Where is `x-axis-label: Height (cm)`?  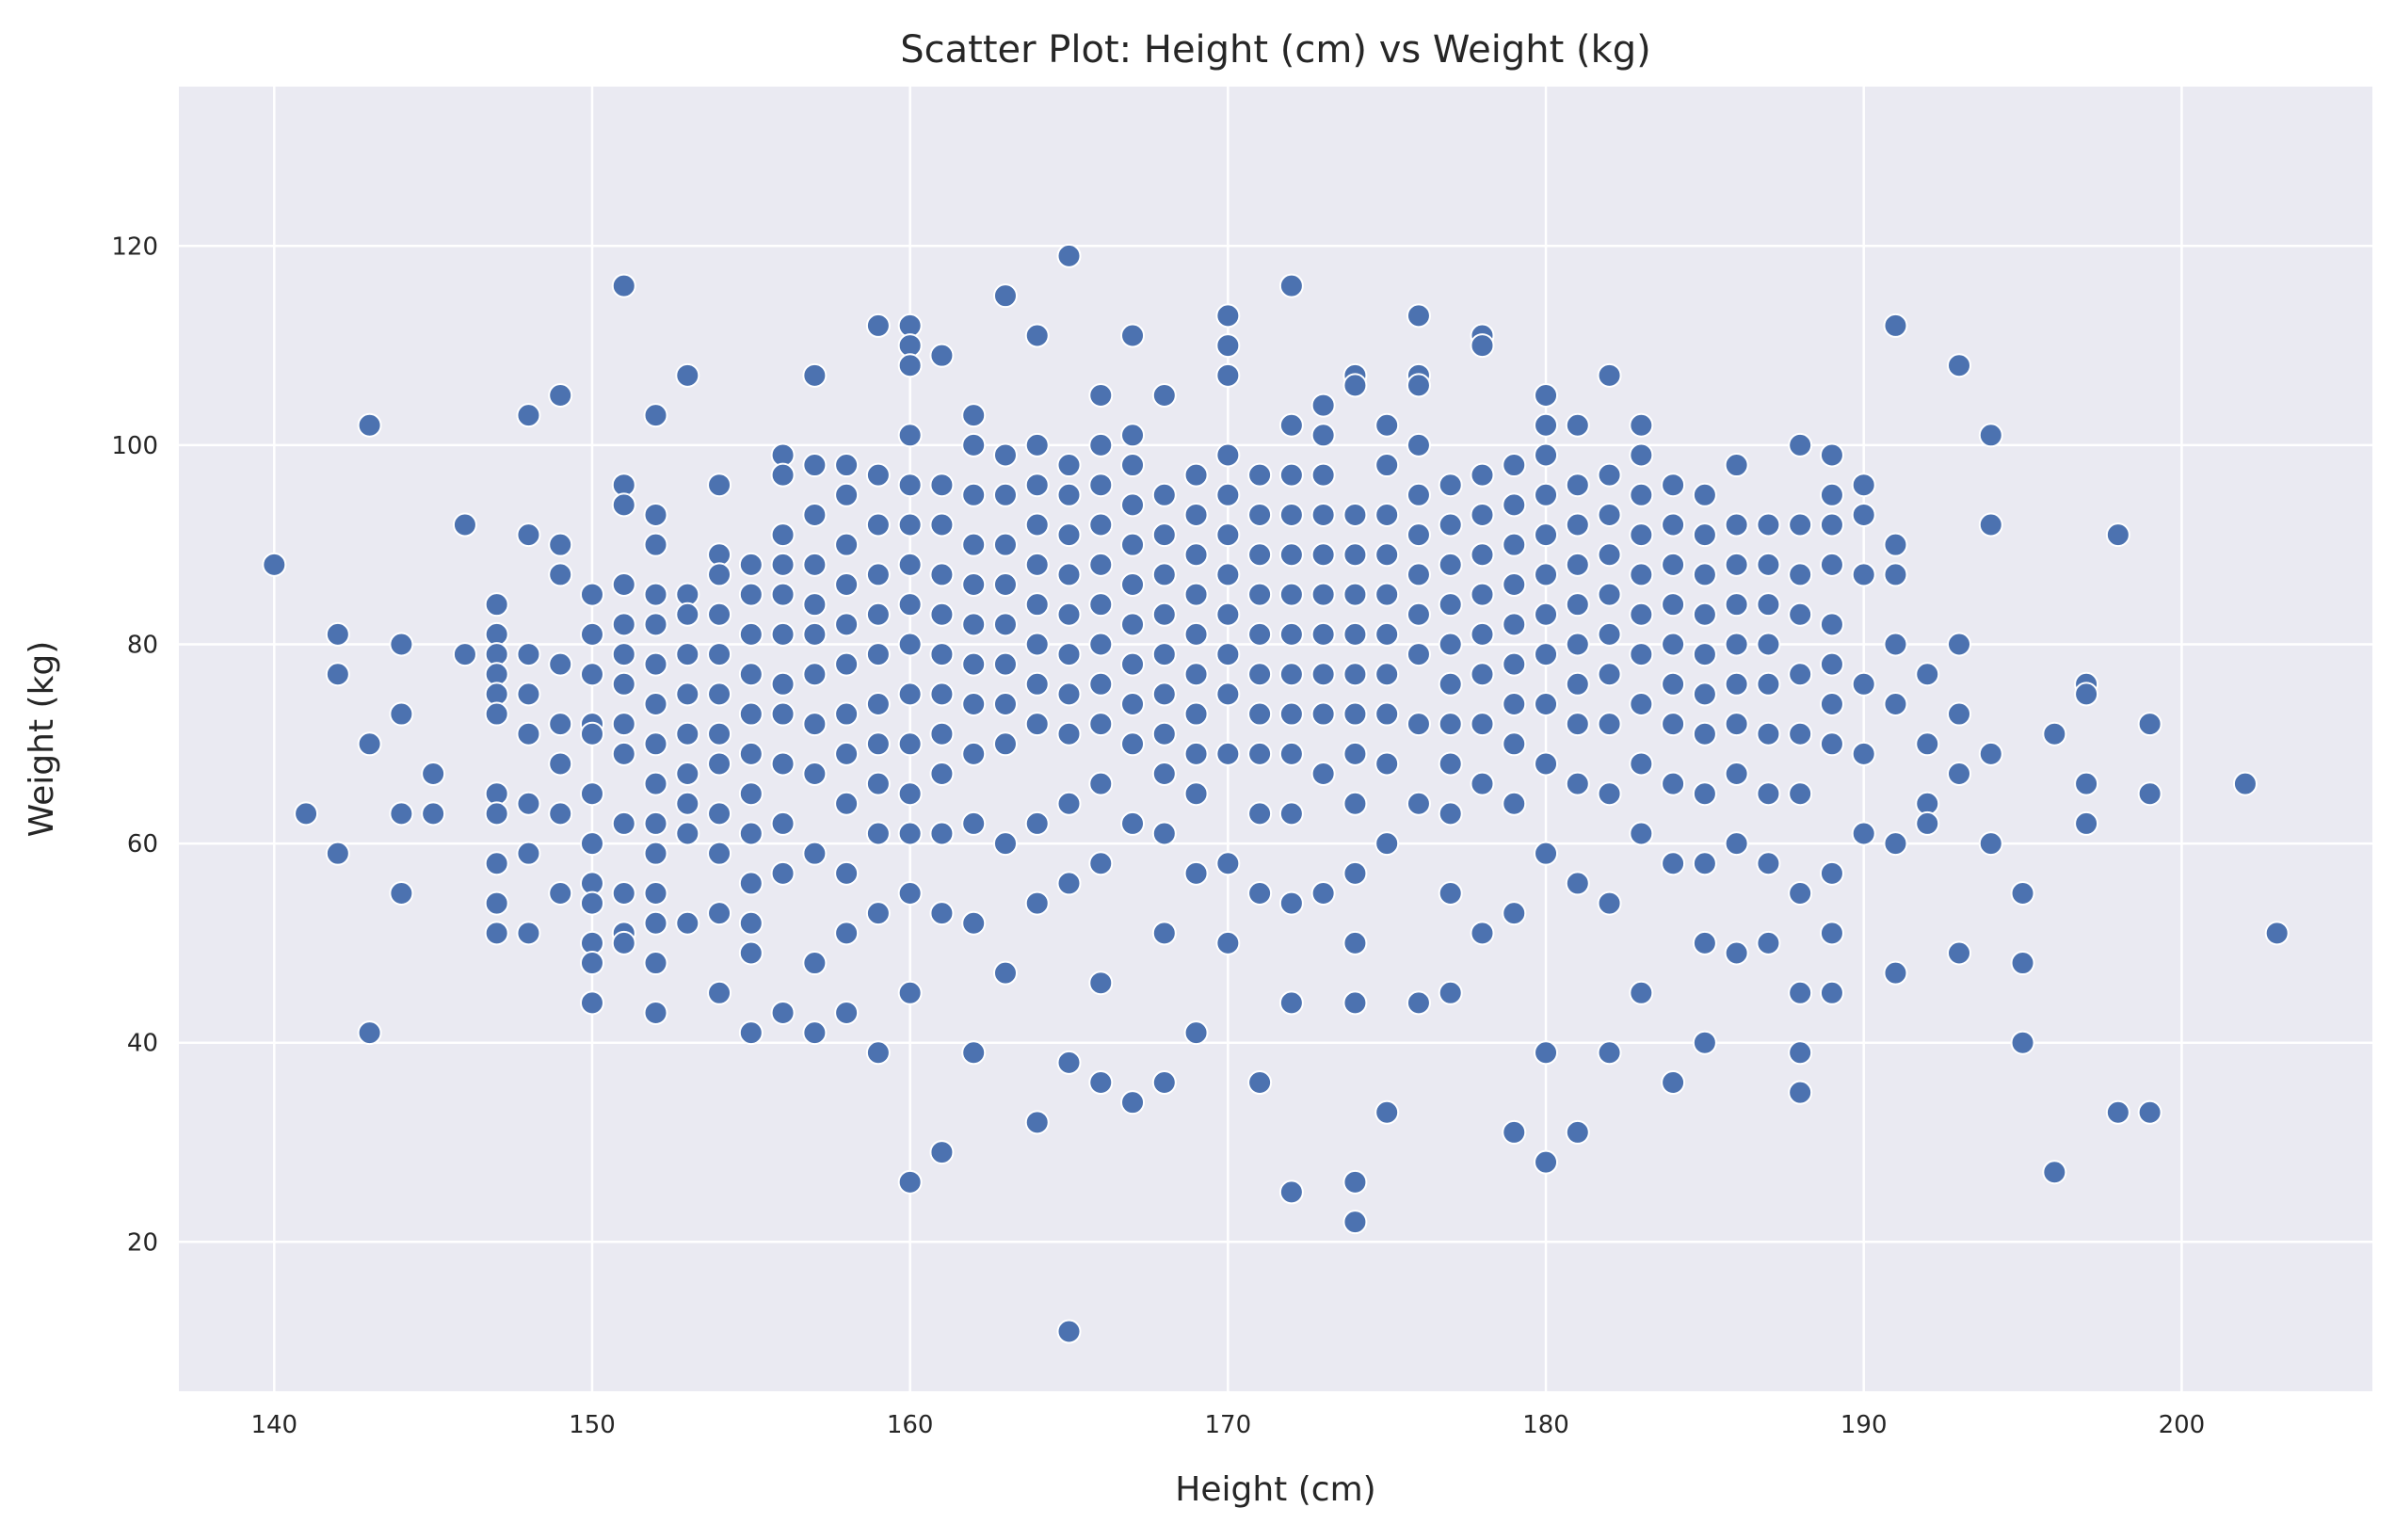
x-axis-label: Height (cm) is located at coordinates (1275, 1489).